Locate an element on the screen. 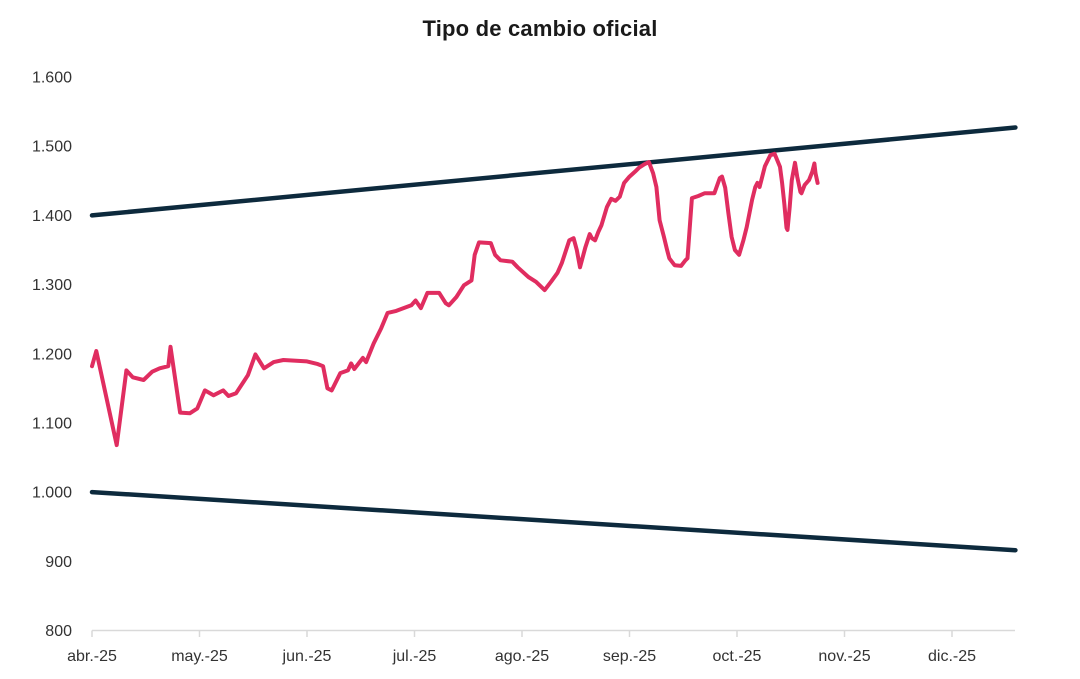 Image resolution: width=1080 pixels, height=679 pixels. x-axis-label: dic.-25 is located at coordinates (952, 656).